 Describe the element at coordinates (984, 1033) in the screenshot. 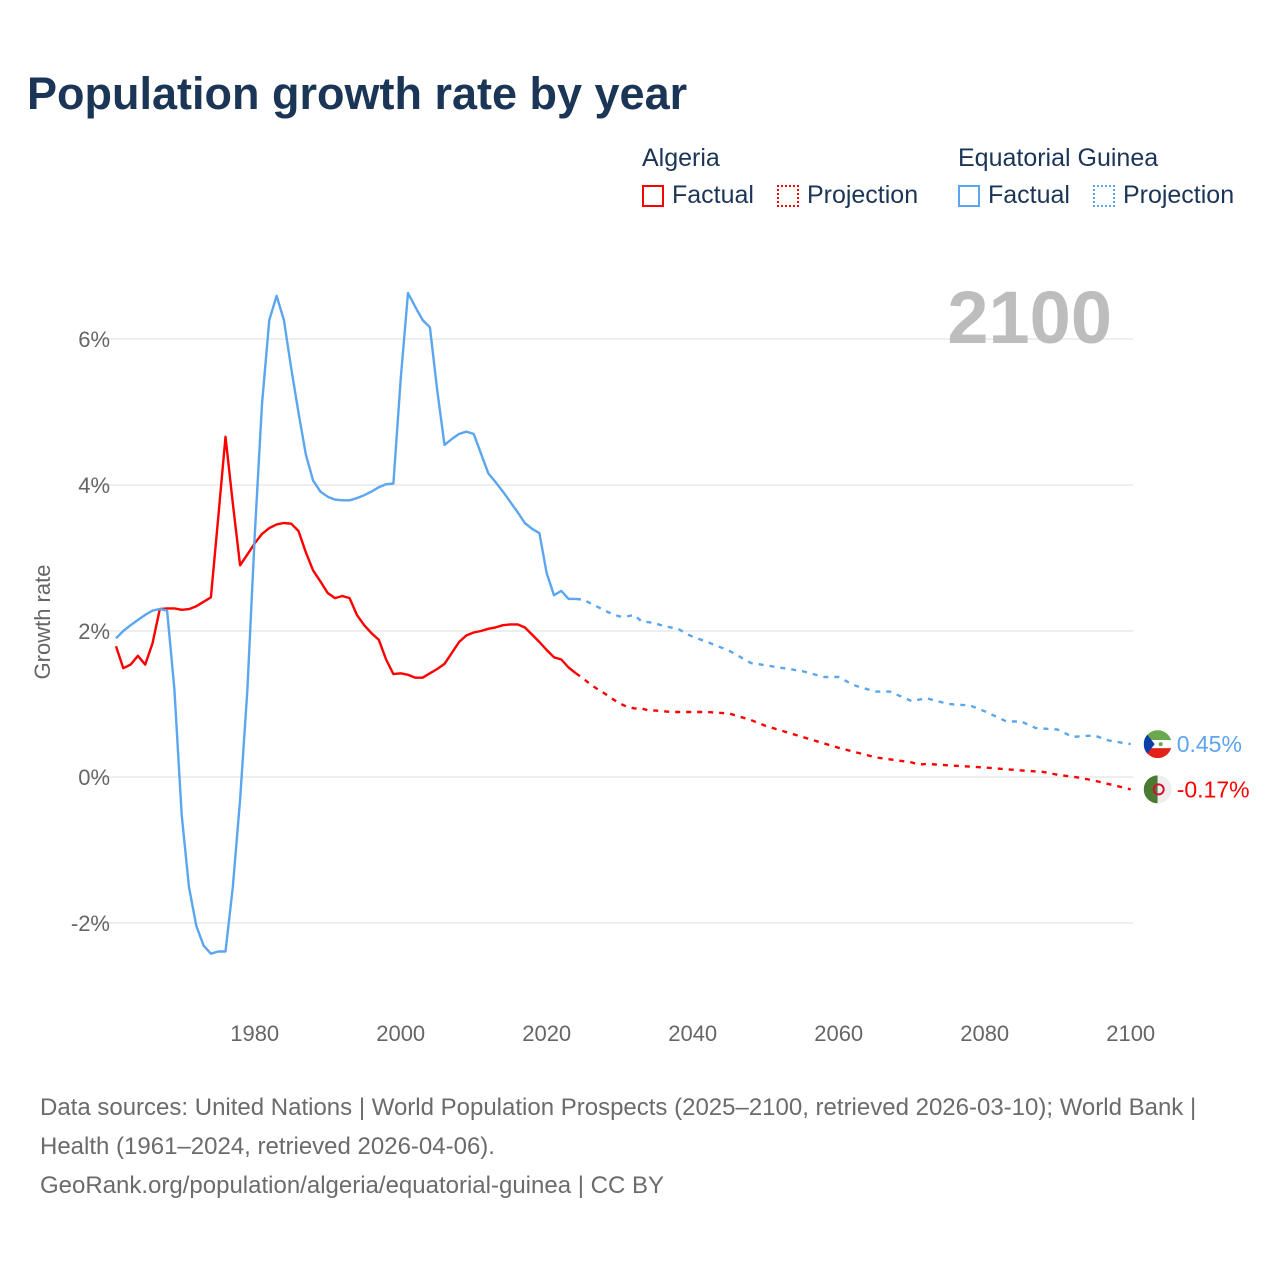

I see `x-tick-label: 2080` at that location.